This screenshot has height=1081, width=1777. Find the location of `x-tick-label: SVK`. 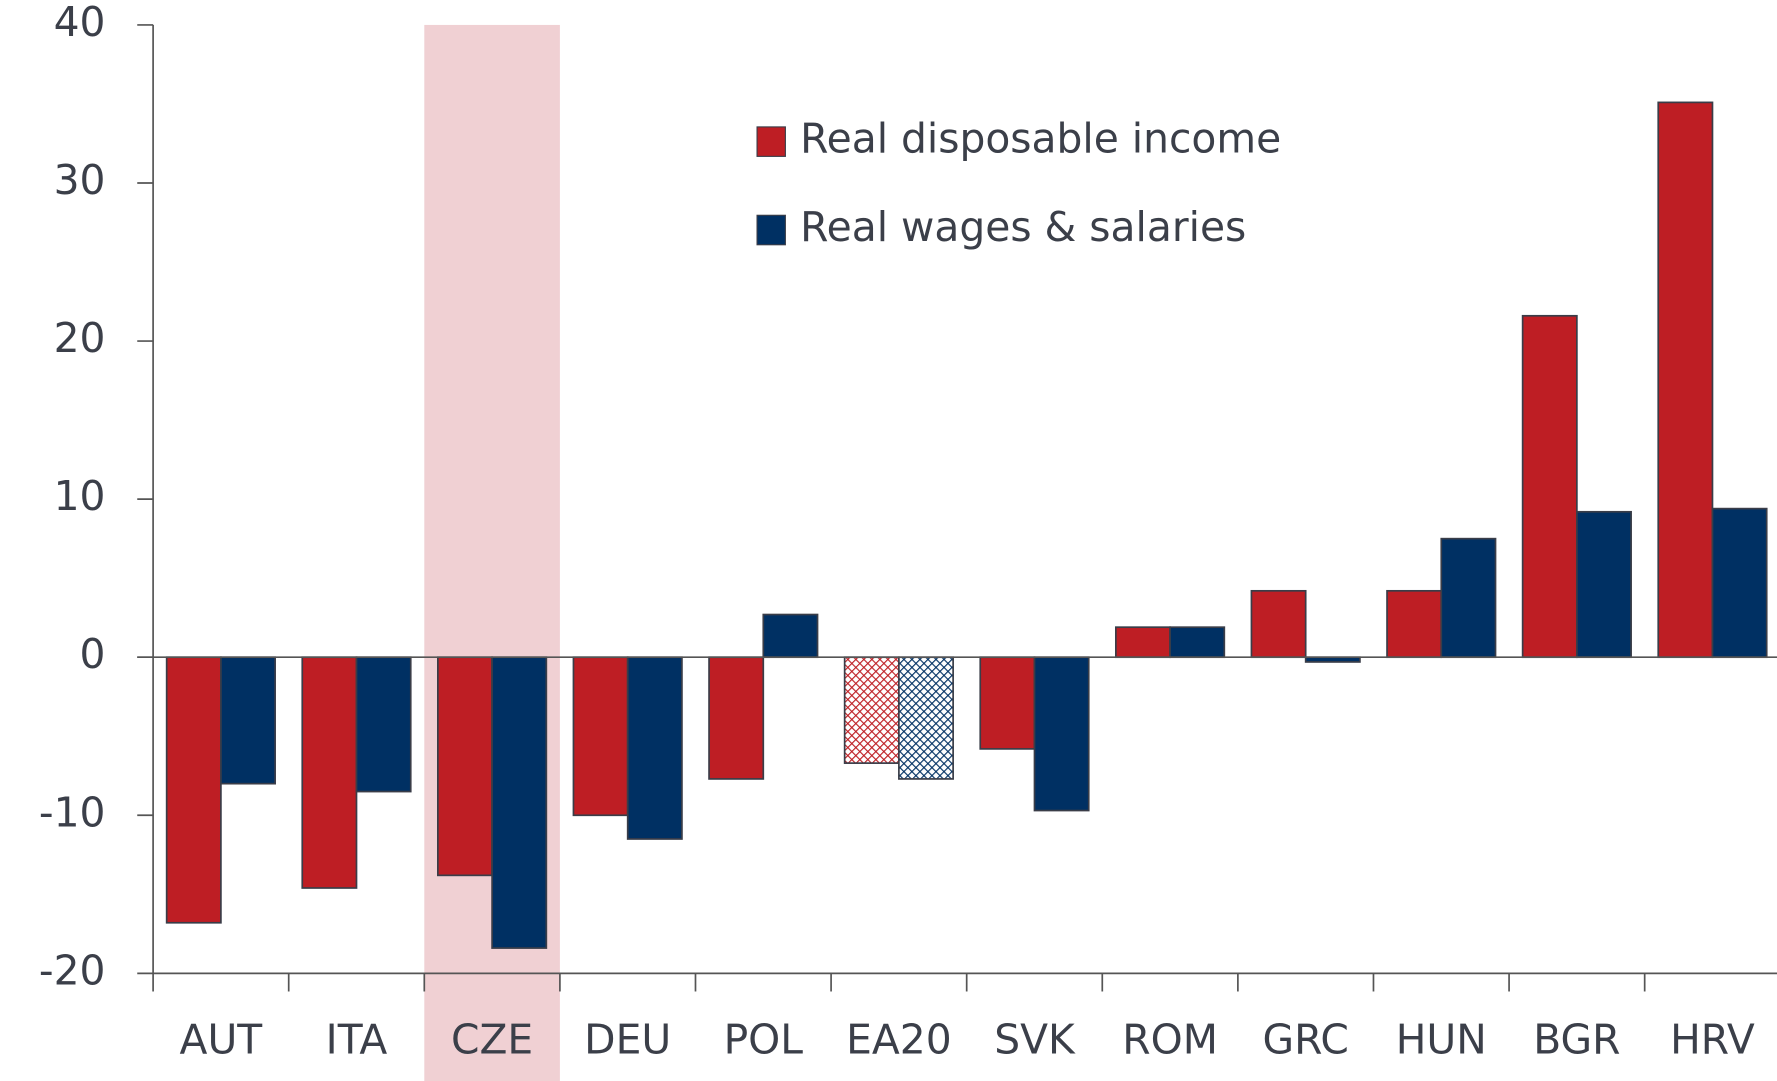

x-tick-label: SVK is located at coordinates (1035, 1039).